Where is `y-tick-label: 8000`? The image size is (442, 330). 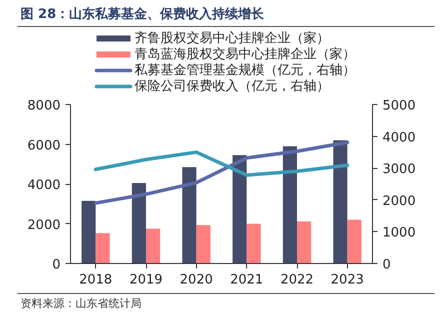
y-tick-label: 8000 is located at coordinates (44, 106).